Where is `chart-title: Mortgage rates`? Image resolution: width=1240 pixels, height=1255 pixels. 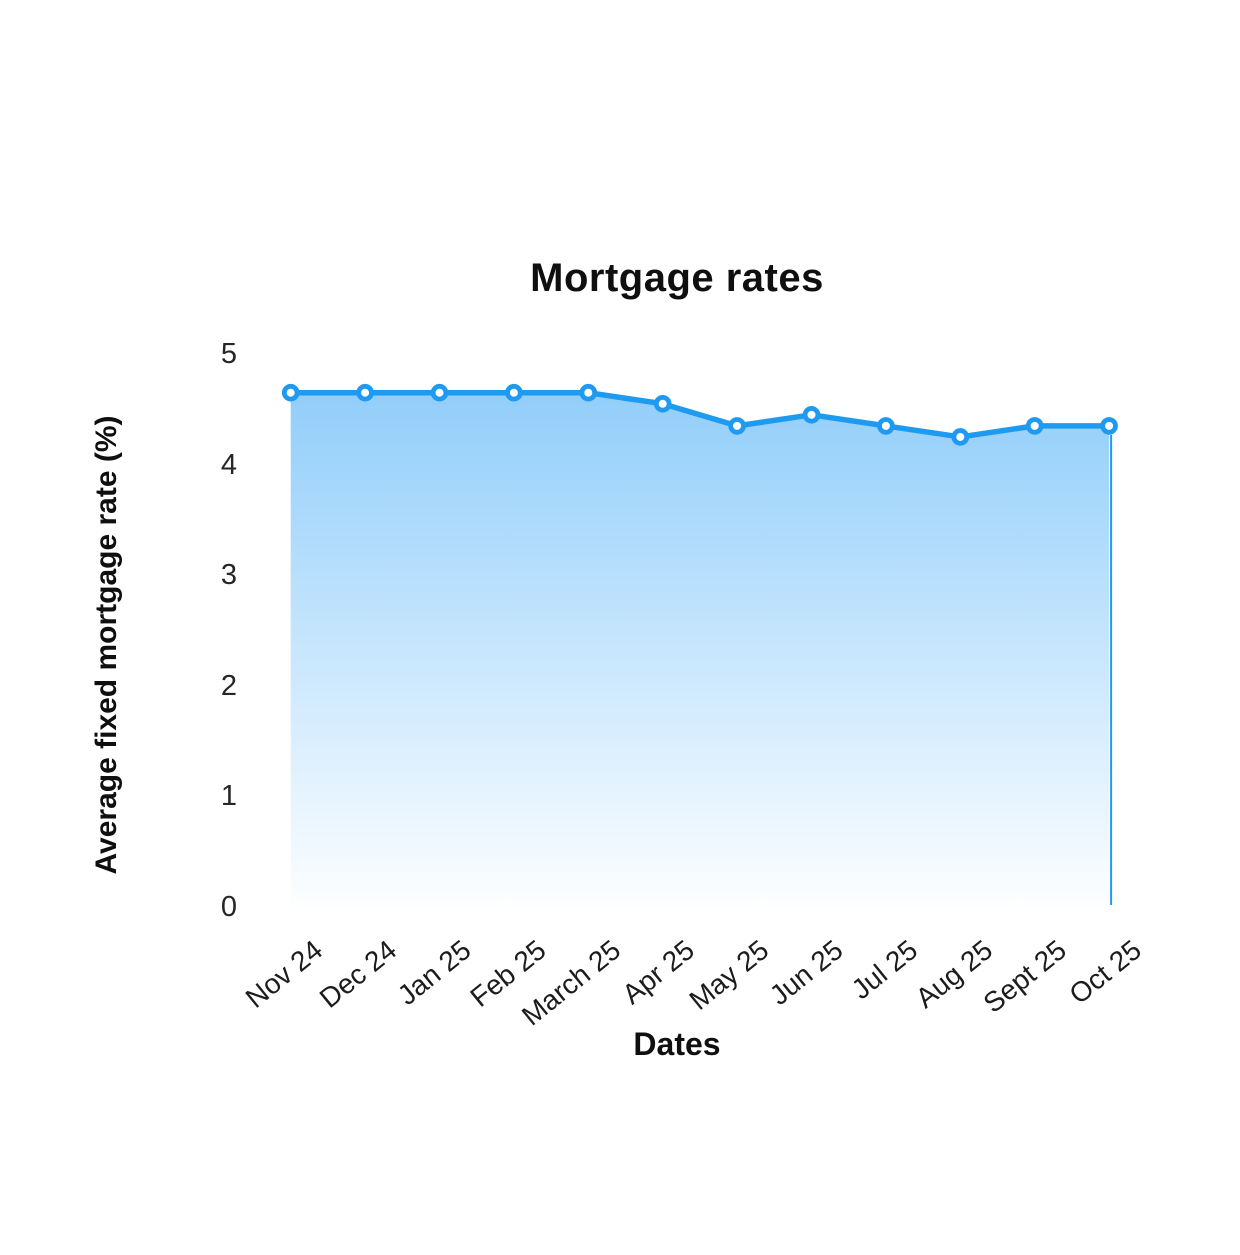
chart-title: Mortgage rates is located at coordinates (677, 278).